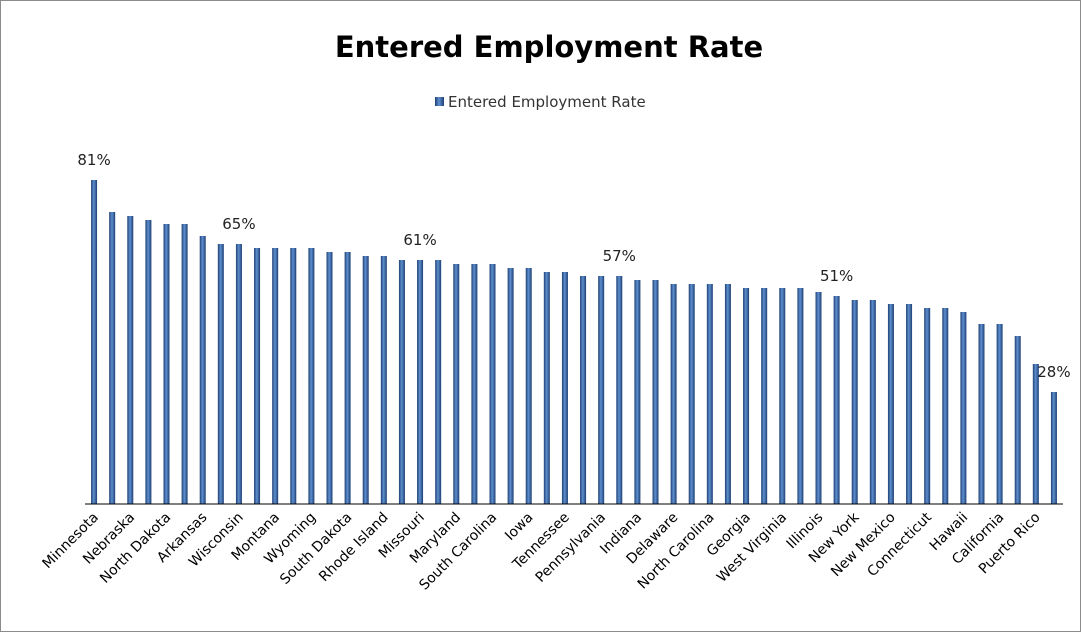 Image resolution: width=1081 pixels, height=633 pixels. What do you see at coordinates (547, 102) in the screenshot?
I see `legend-label: Entered Employment Rate` at bounding box center [547, 102].